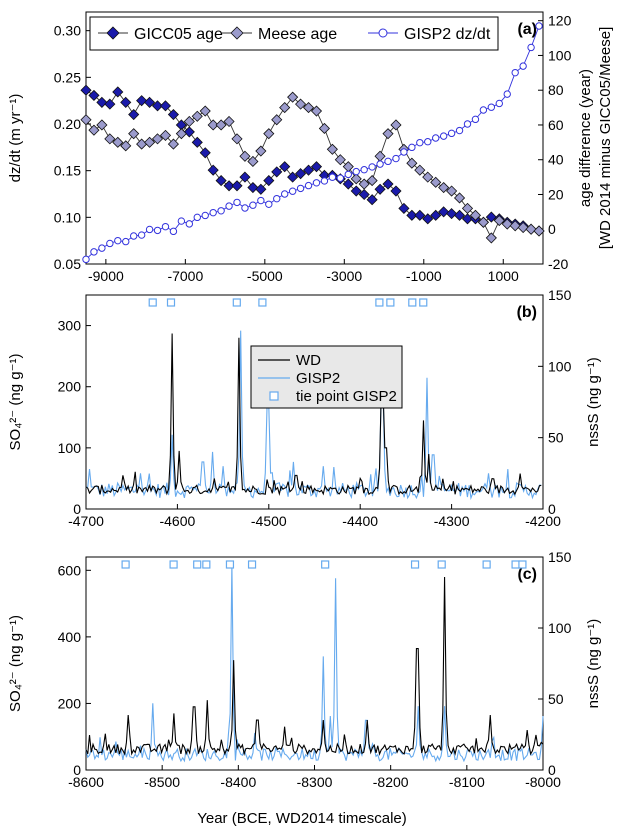 Image resolution: width=638 pixels, height=832 pixels. What do you see at coordinates (67, 217) in the screenshot?
I see `y-left-tick-label: 0.10` at bounding box center [67, 217].